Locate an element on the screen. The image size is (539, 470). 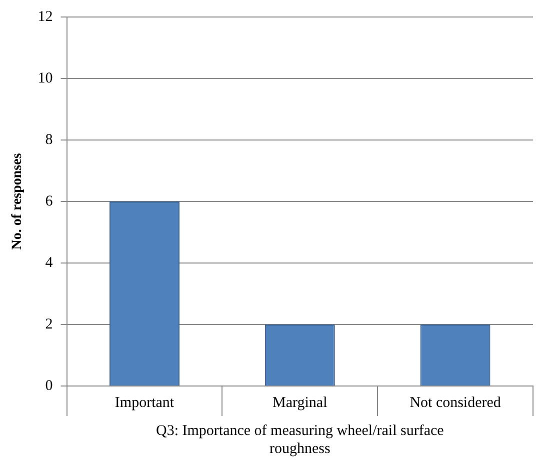
x-tick-label: Not considered is located at coordinates (456, 402).